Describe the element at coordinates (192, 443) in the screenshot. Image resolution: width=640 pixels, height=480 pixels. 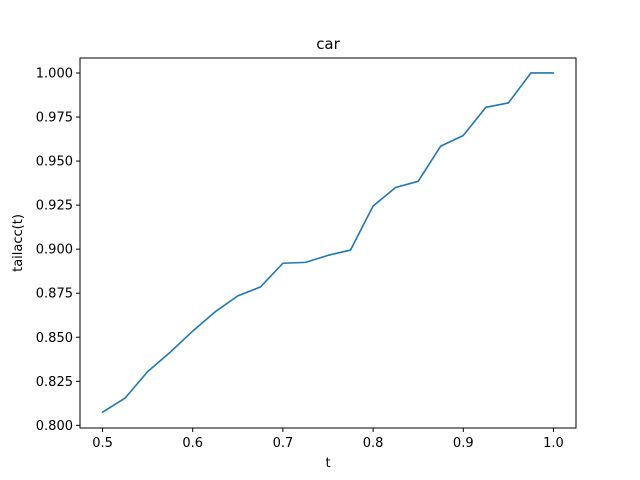
I see `x-tick-label: 0.6` at that location.